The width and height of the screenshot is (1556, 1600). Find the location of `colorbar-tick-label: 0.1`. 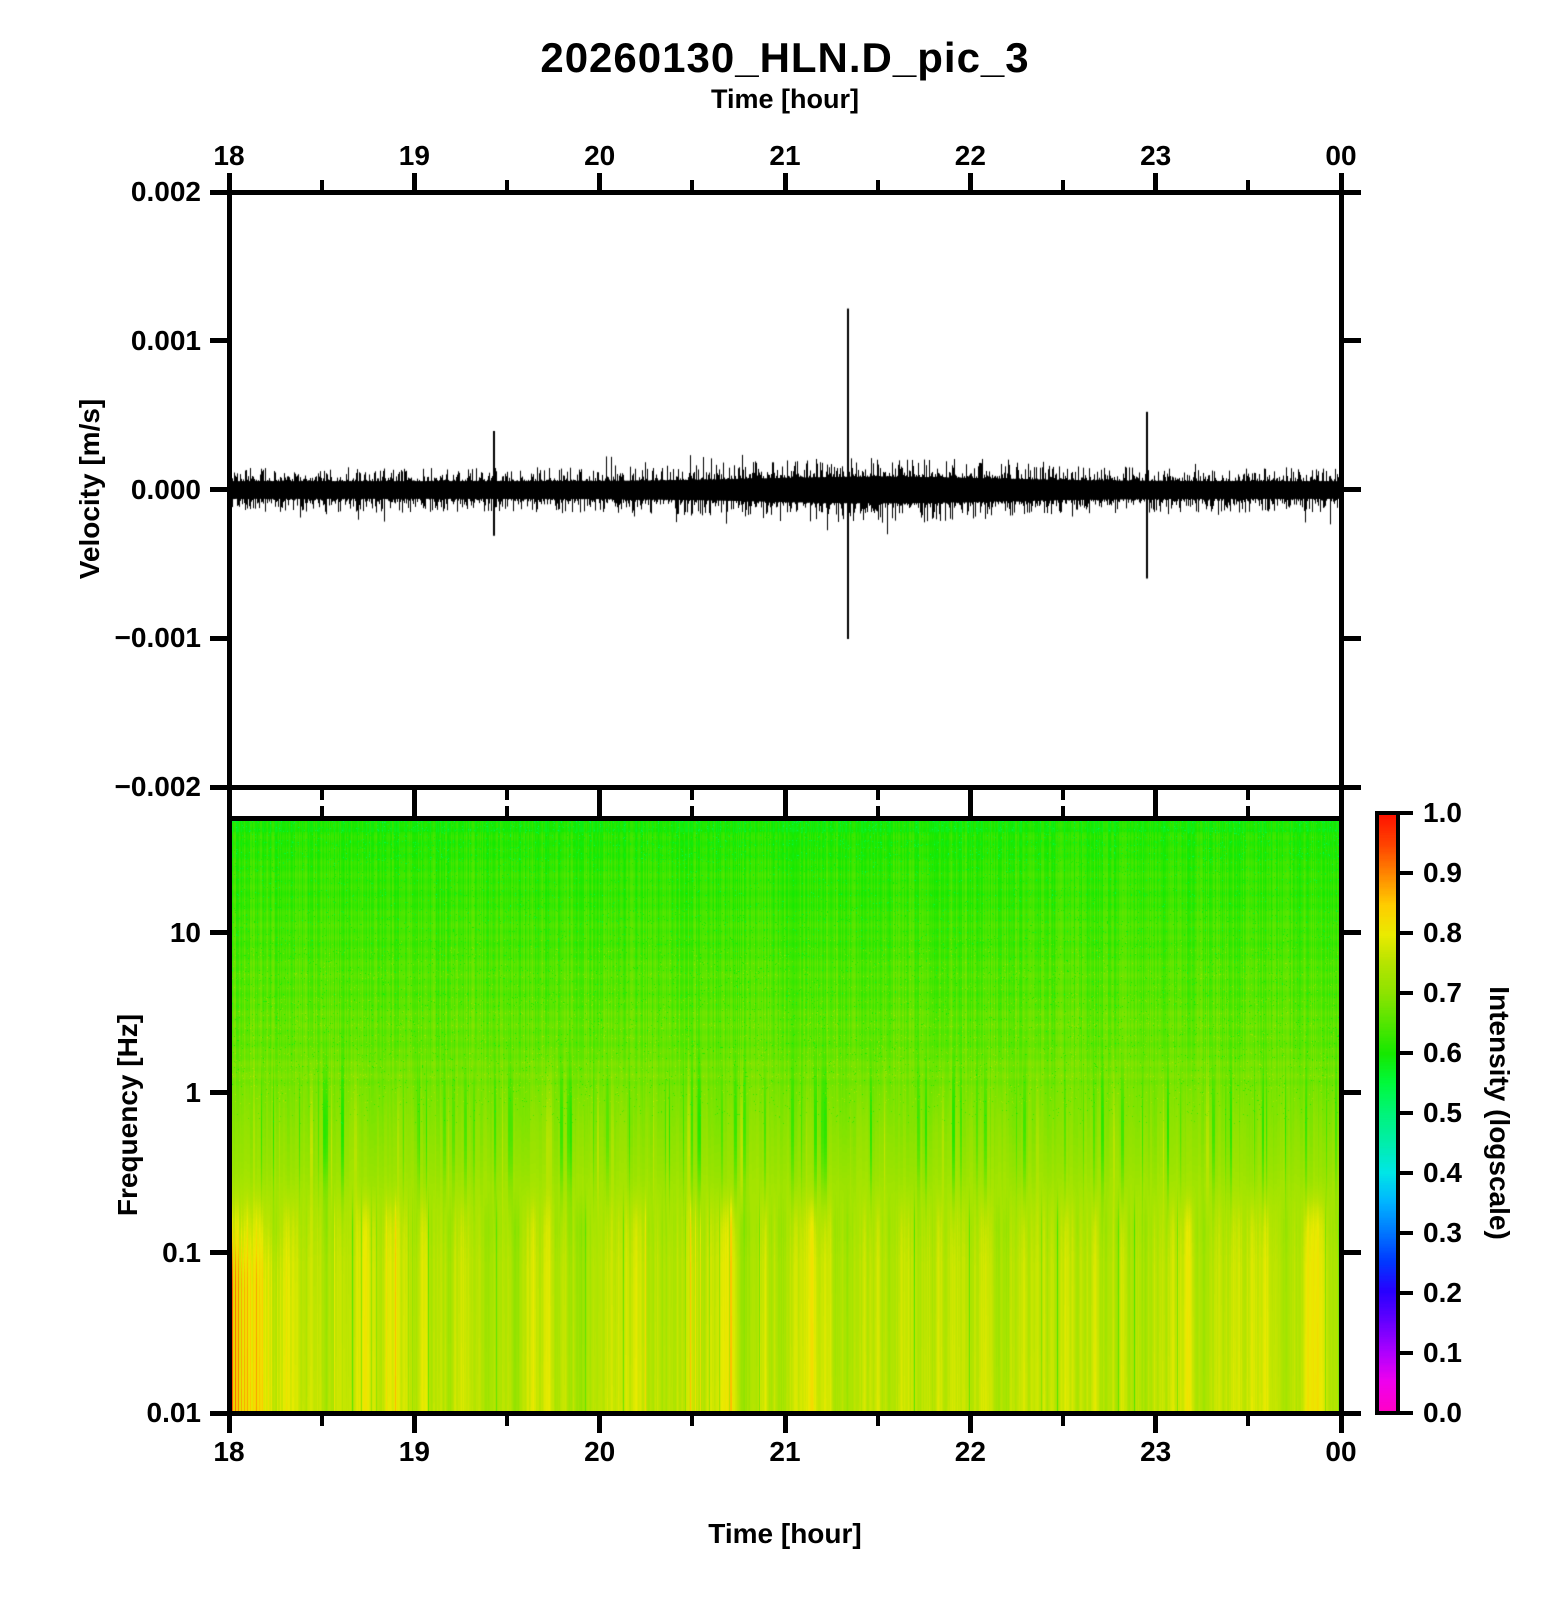

colorbar-tick-label: 0.1 is located at coordinates (1442, 1352).